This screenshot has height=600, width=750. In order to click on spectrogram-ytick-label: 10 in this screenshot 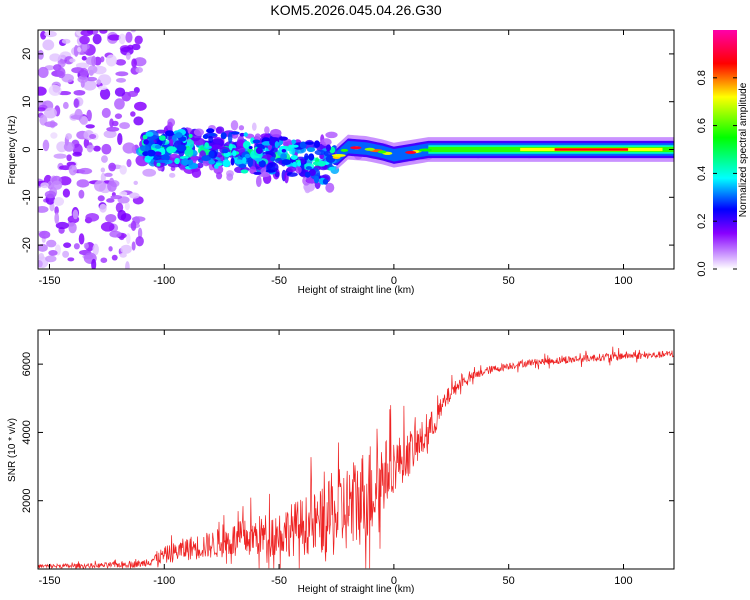, I will do `click(27, 102)`.